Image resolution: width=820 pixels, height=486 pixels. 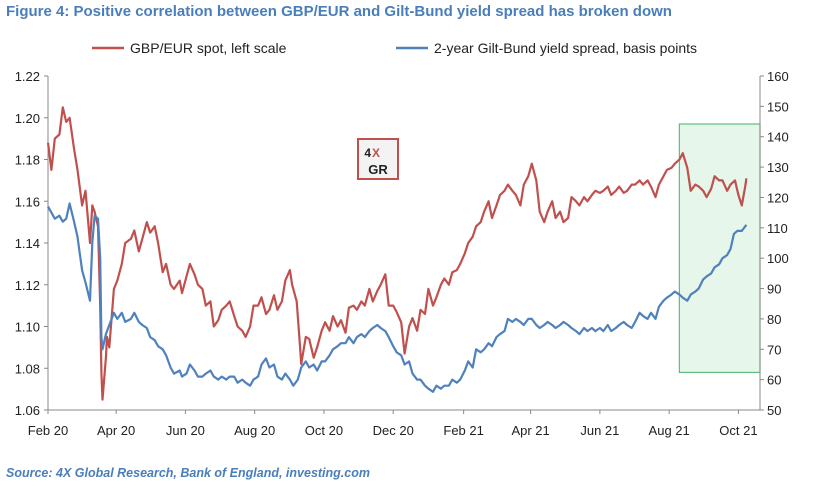 What do you see at coordinates (378, 169) in the screenshot?
I see `logo-bottom-text: GR` at bounding box center [378, 169].